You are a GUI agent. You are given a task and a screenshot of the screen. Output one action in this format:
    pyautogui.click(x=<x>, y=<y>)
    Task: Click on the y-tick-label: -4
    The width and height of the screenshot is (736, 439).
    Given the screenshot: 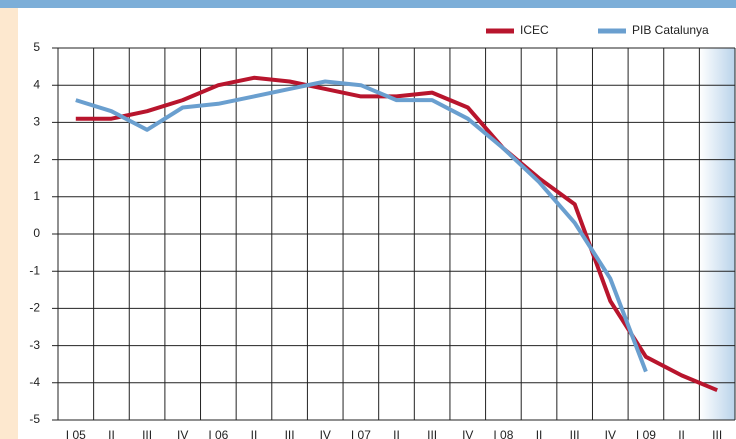 What is the action you would take?
    pyautogui.click(x=34, y=382)
    